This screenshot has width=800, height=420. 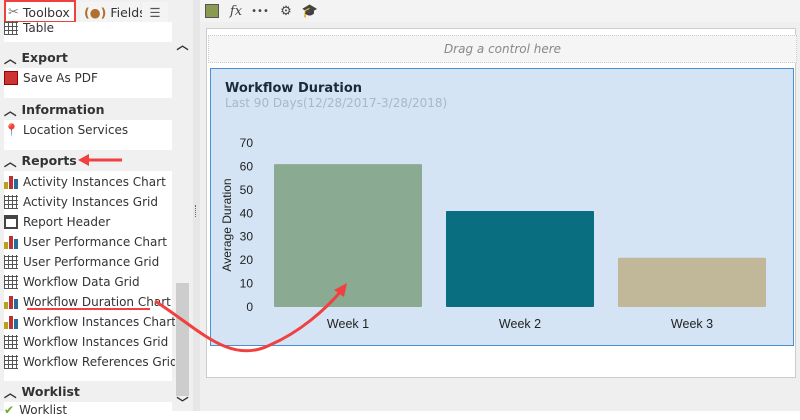 What do you see at coordinates (249, 307) in the screenshot?
I see `y-tick-label: 0` at bounding box center [249, 307].